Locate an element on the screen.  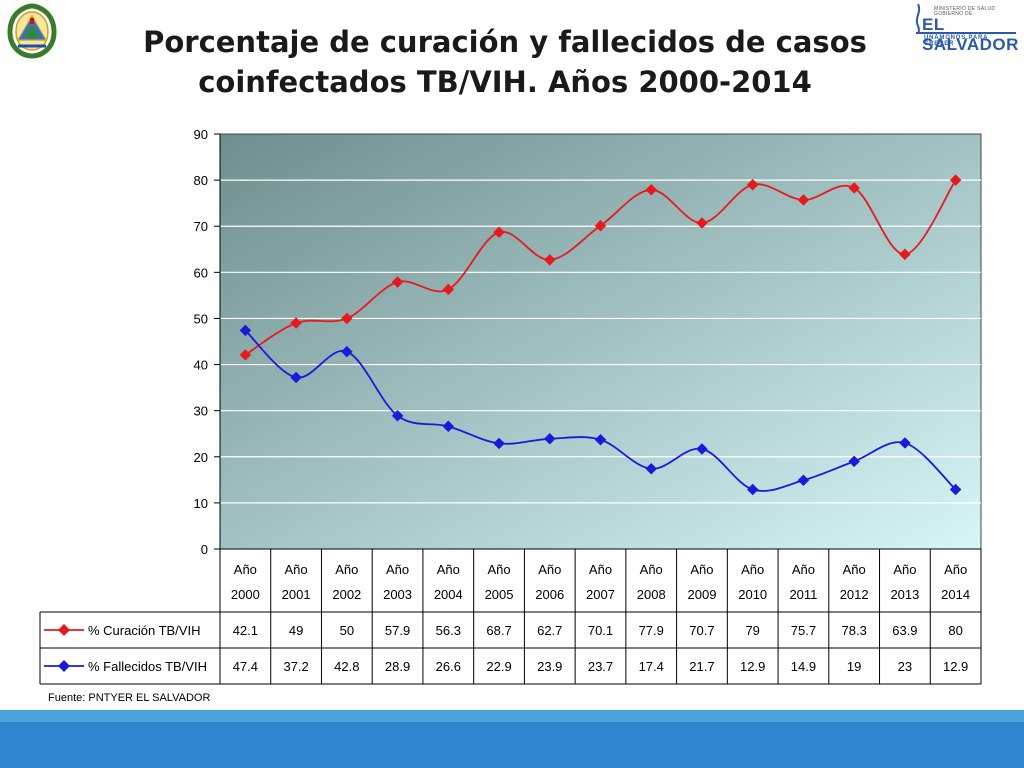
el-salvador-coat-of-arms-logo is located at coordinates (32, 31).